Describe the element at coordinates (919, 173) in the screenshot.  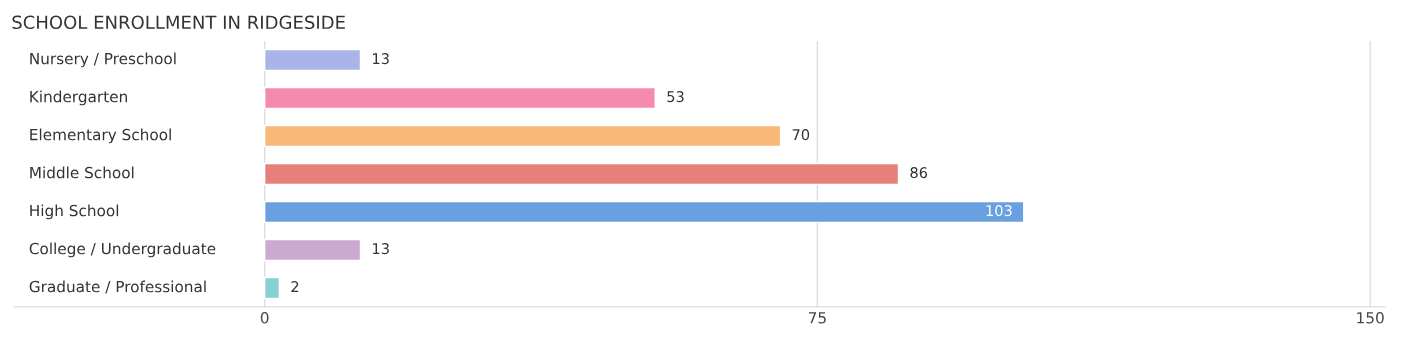
I see `data-label: 86` at that location.